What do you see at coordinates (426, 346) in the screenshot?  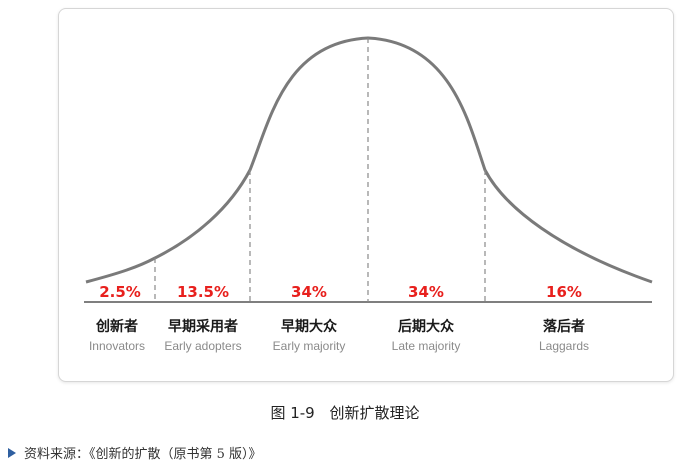 I see `label-en-late-majority: Late majority` at bounding box center [426, 346].